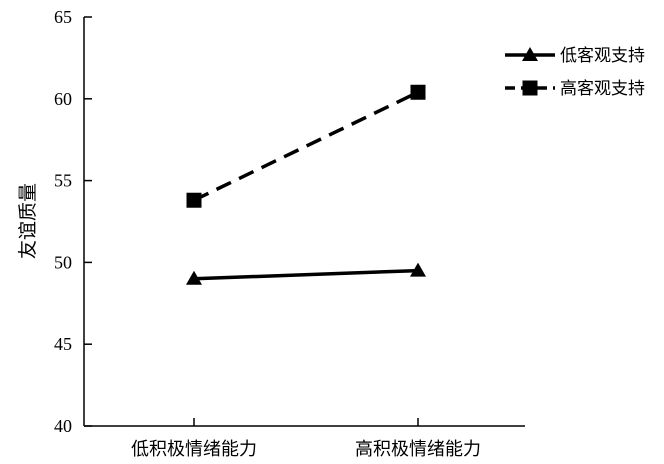 The height and width of the screenshot is (464, 664). Describe the element at coordinates (602, 89) in the screenshot. I see `legend-label: 高客观支持` at that location.